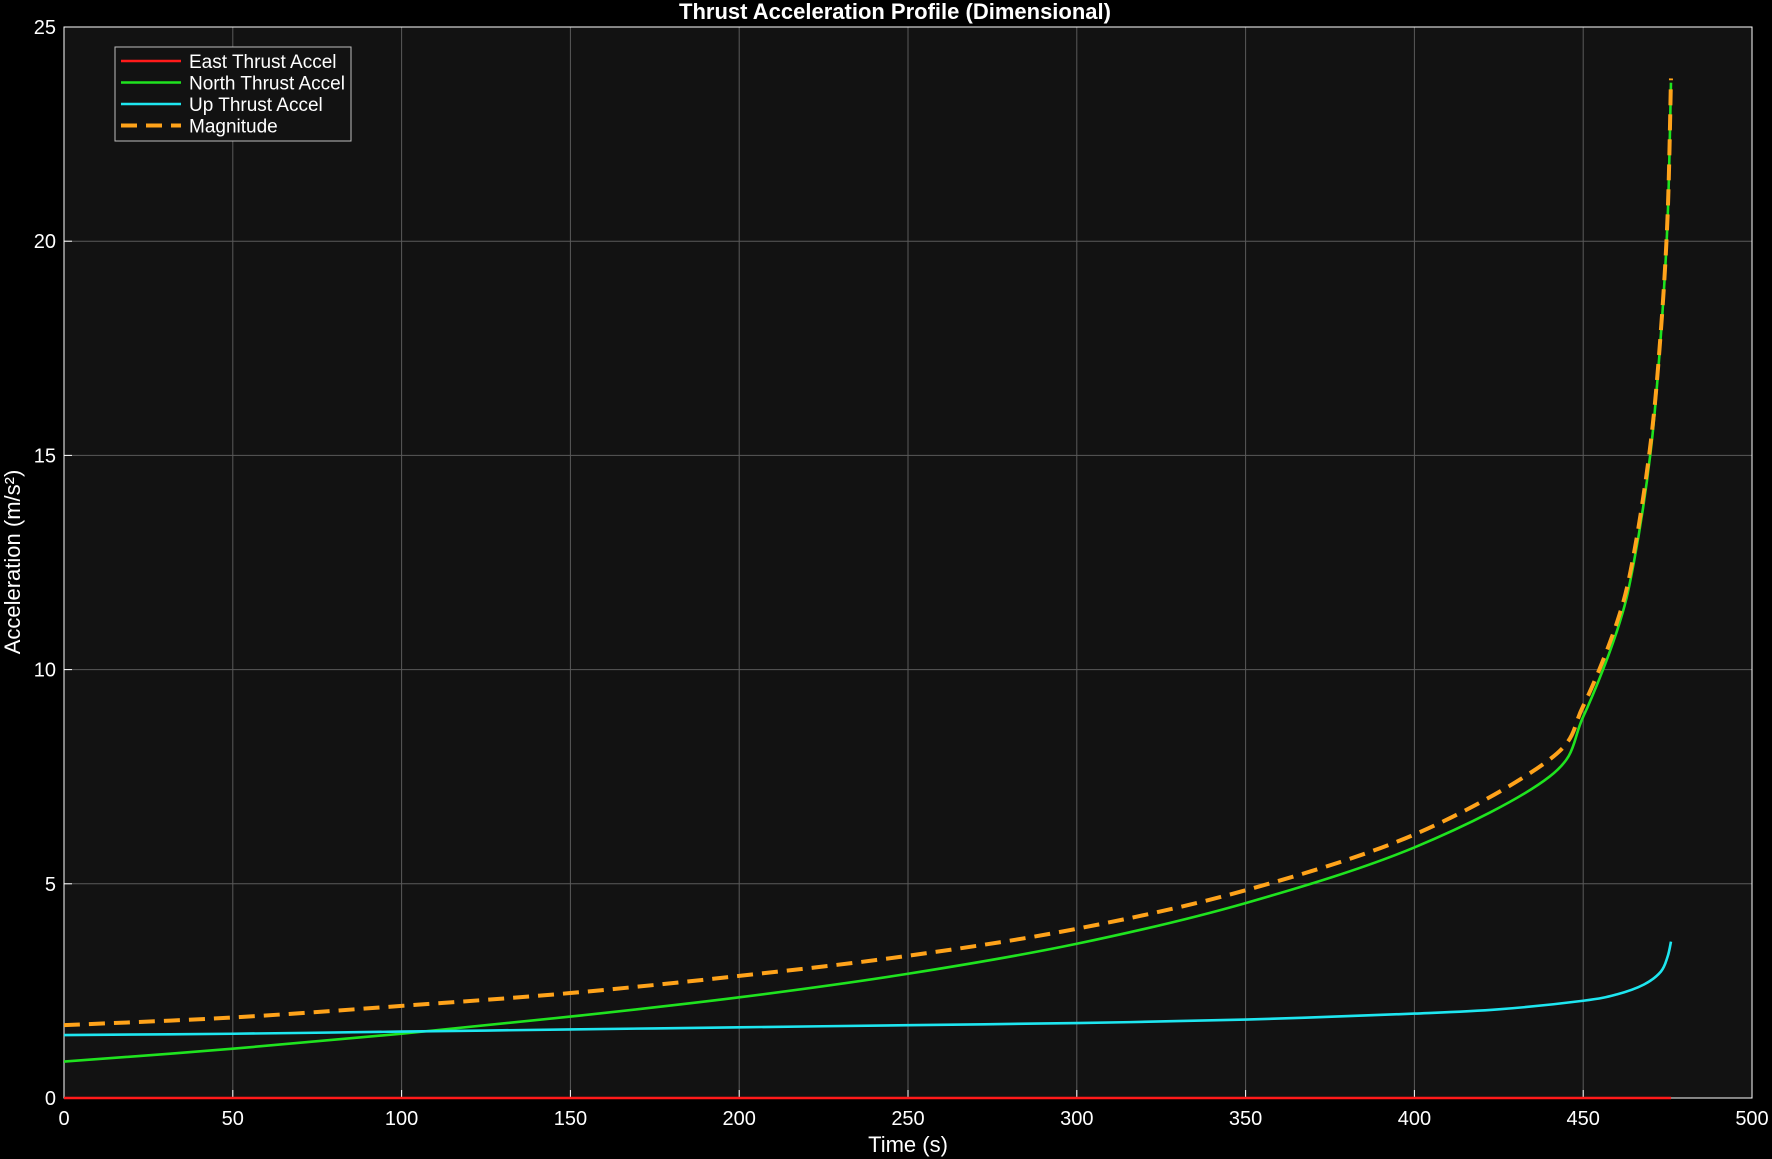 This screenshot has width=1772, height=1159. What do you see at coordinates (267, 84) in the screenshot?
I see `legend-label-1: North Thrust Accel` at bounding box center [267, 84].